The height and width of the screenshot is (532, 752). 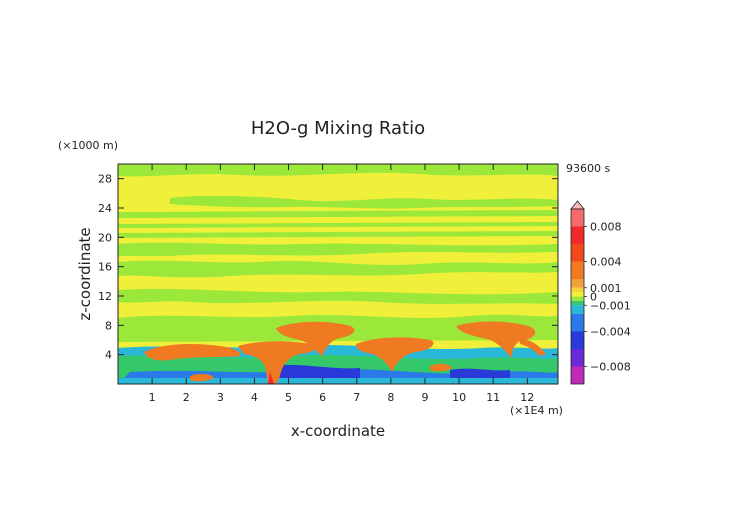 What do you see at coordinates (606, 262) in the screenshot?
I see `colorbar-label: 0.004` at bounding box center [606, 262].